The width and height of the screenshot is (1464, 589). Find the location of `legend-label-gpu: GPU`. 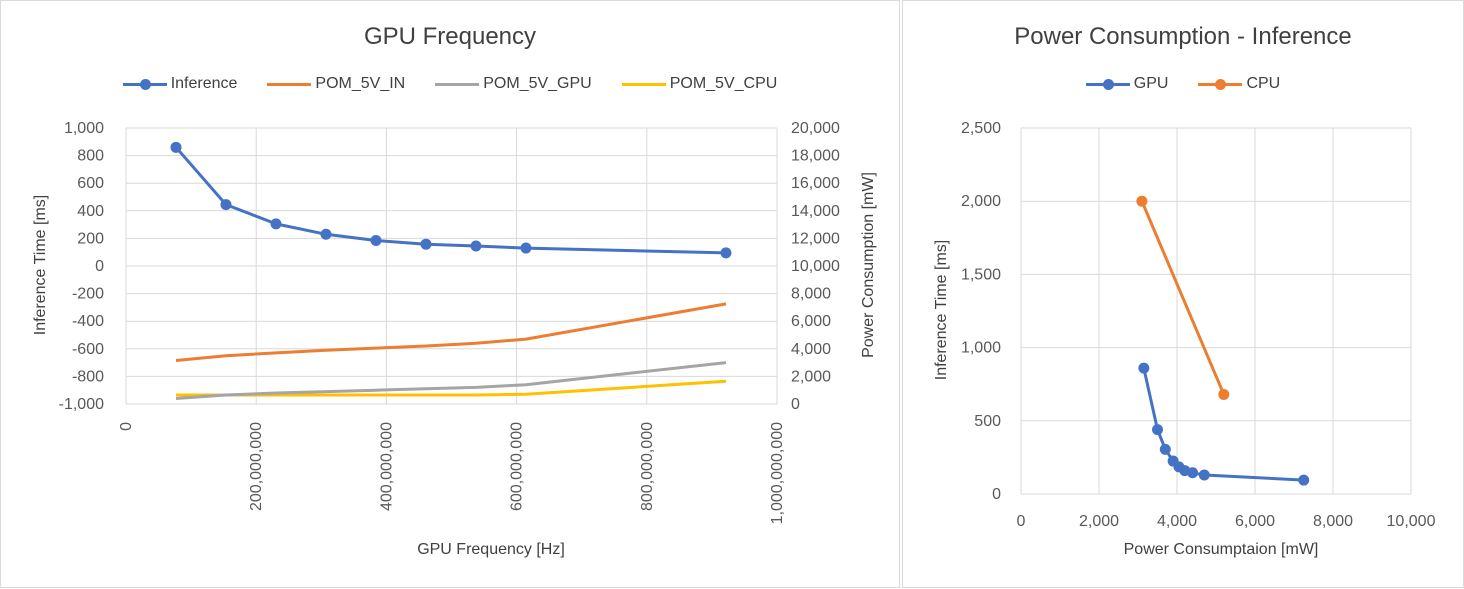

legend-label-gpu: GPU is located at coordinates (1151, 83).